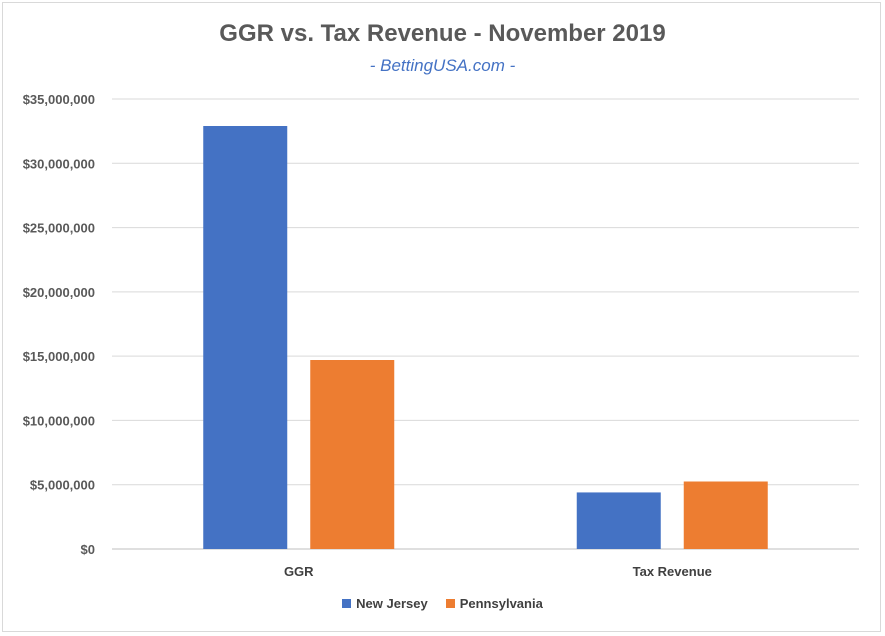 This screenshot has height=636, width=885. What do you see at coordinates (450, 603) in the screenshot?
I see `legend-swatch-pennsylvania` at bounding box center [450, 603].